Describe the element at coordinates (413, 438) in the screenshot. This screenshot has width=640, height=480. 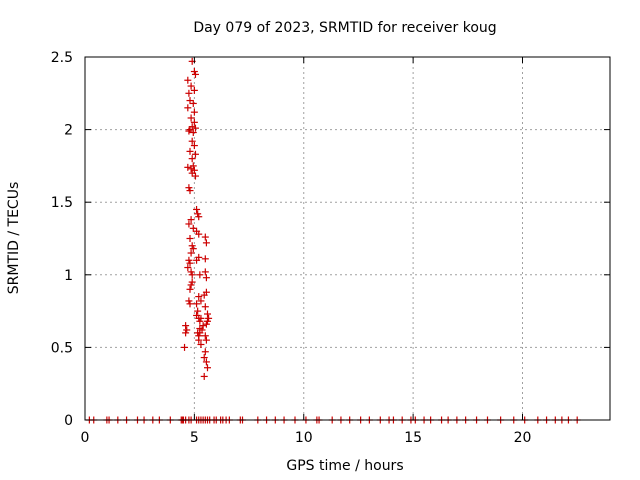
I see `x-tick-label: 15` at that location.